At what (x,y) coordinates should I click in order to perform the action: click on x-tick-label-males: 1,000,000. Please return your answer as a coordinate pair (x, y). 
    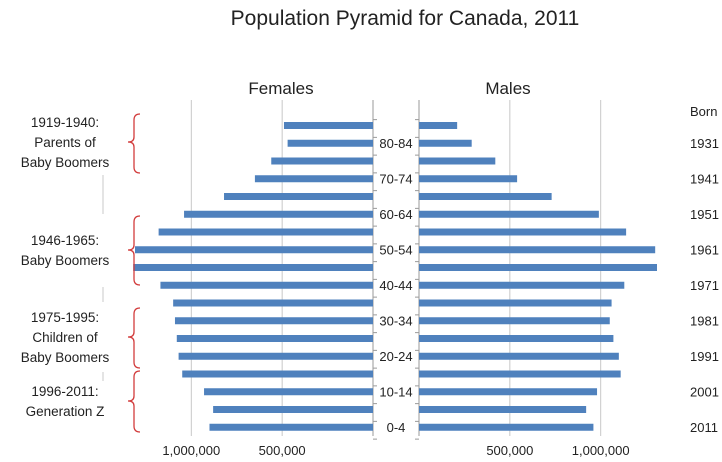
    Looking at the image, I should click on (601, 450).